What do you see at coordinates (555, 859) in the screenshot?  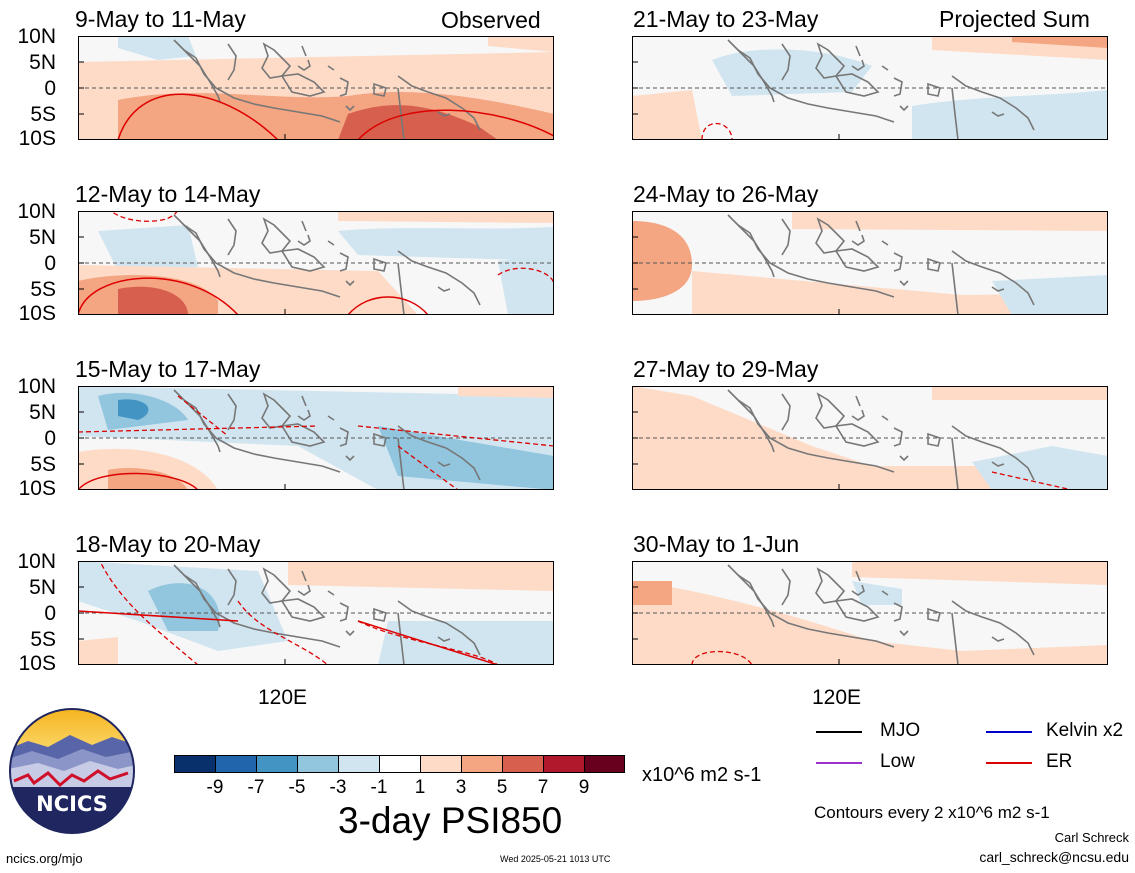 I see `timestamp: Wed 2025-05-21 1013 UTC` at bounding box center [555, 859].